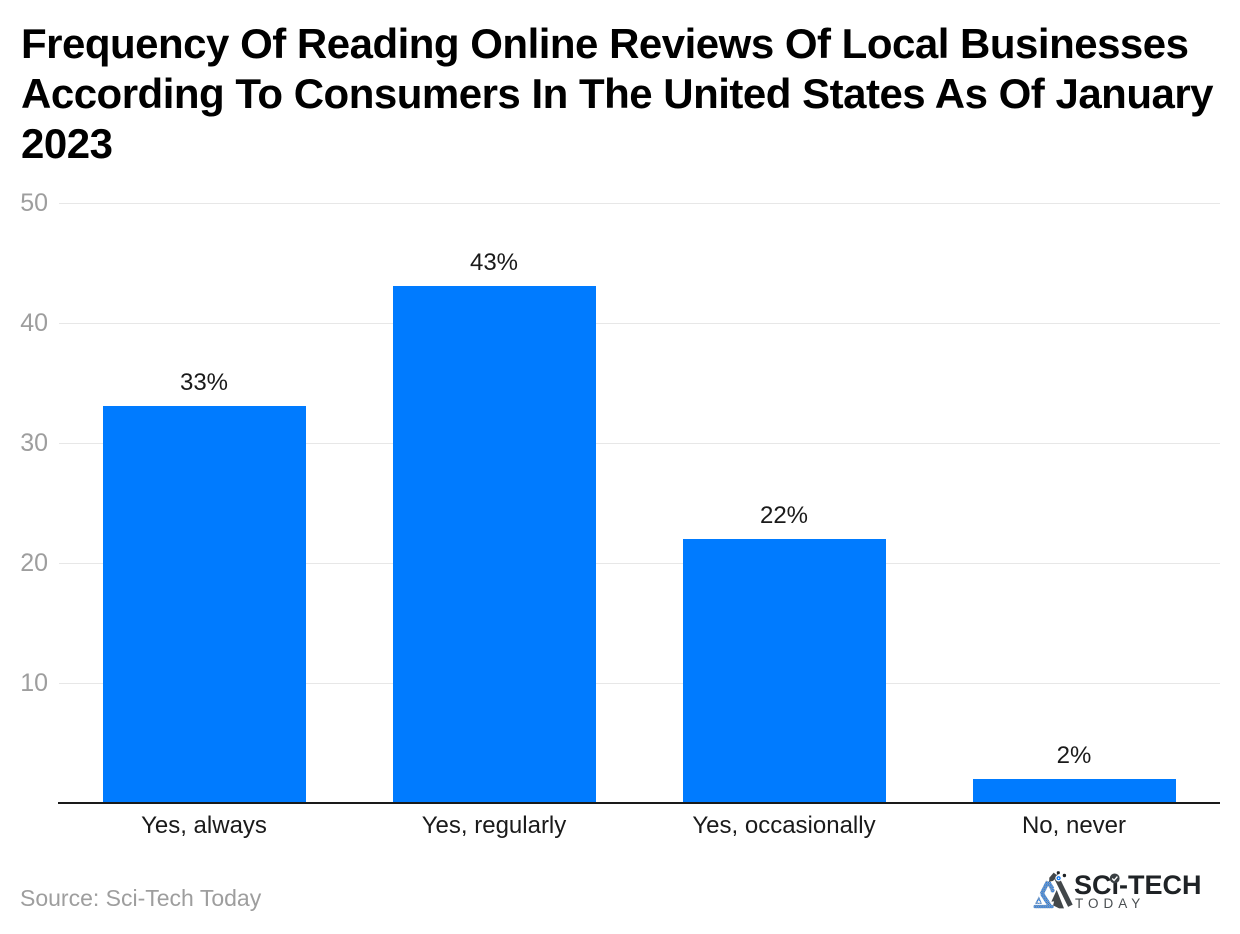 This screenshot has height=934, width=1240. What do you see at coordinates (1138, 885) in the screenshot?
I see `svg-text: SCı-TECH` at bounding box center [1138, 885].